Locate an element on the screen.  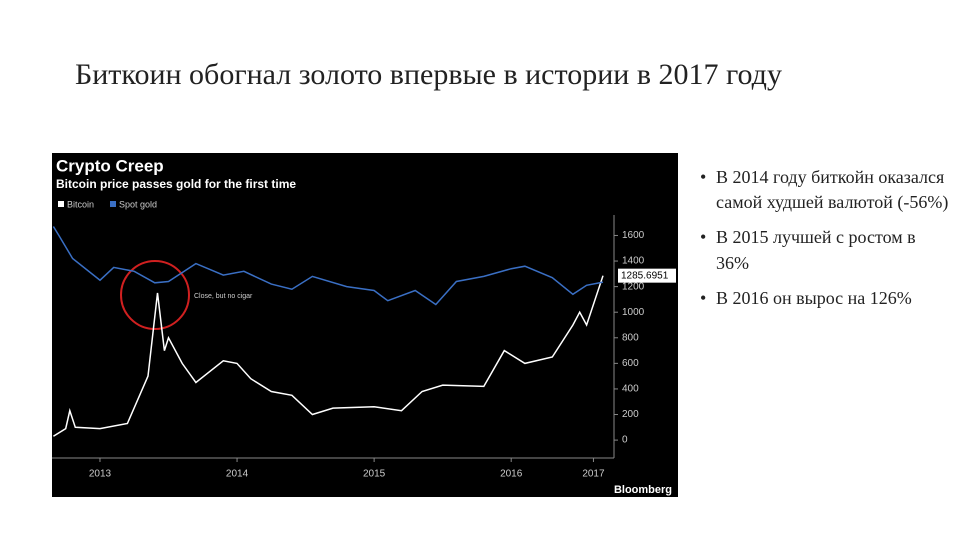
value-label: 1285.6951 is located at coordinates (645, 275).